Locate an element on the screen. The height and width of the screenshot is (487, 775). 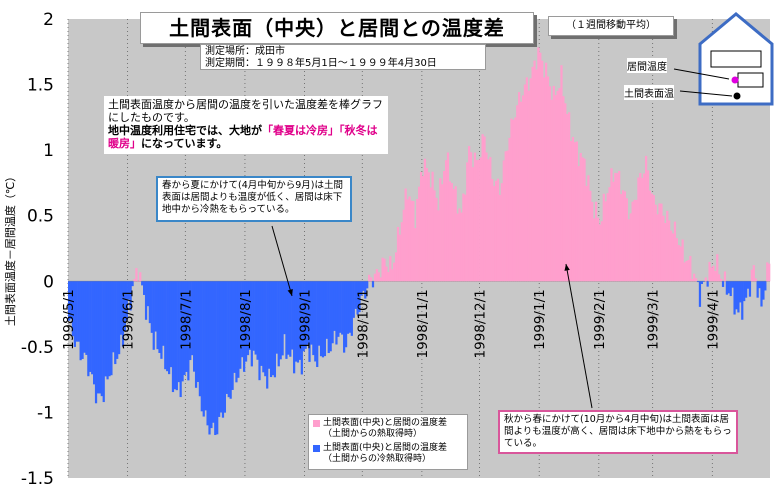
x-tick-label-3: 1998/8/1 is located at coordinates (246, 319).